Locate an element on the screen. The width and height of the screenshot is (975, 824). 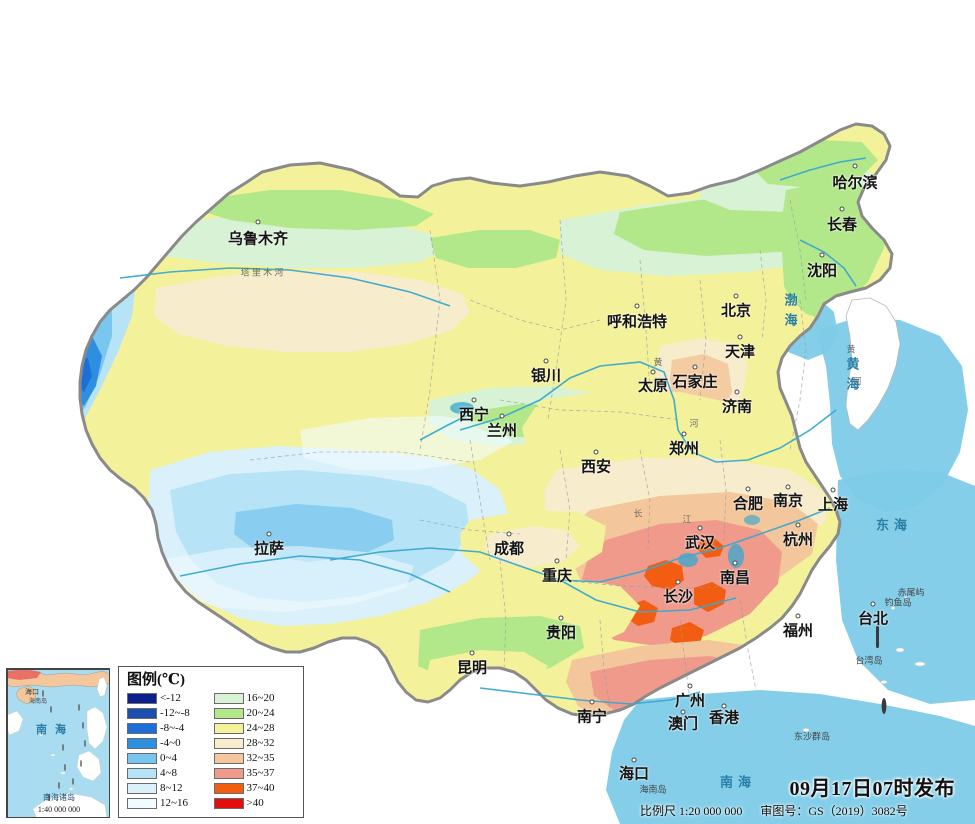
legend-label: 12~16 is located at coordinates (174, 803).